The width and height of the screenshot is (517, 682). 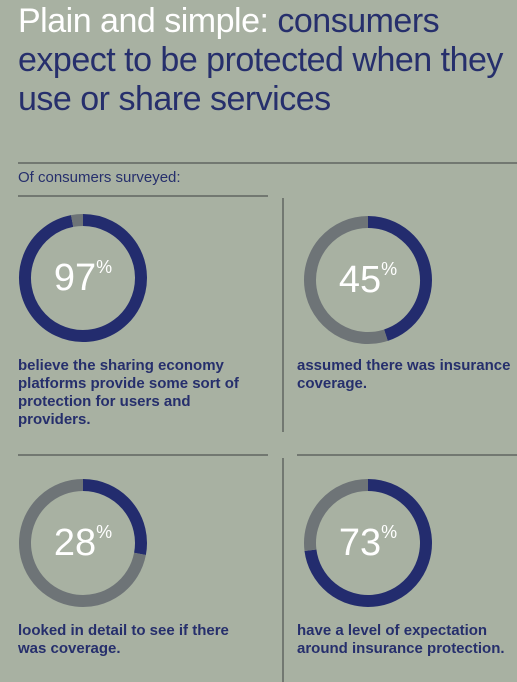 I want to click on caption: assumed there was insurance coverage., so click(x=404, y=374).